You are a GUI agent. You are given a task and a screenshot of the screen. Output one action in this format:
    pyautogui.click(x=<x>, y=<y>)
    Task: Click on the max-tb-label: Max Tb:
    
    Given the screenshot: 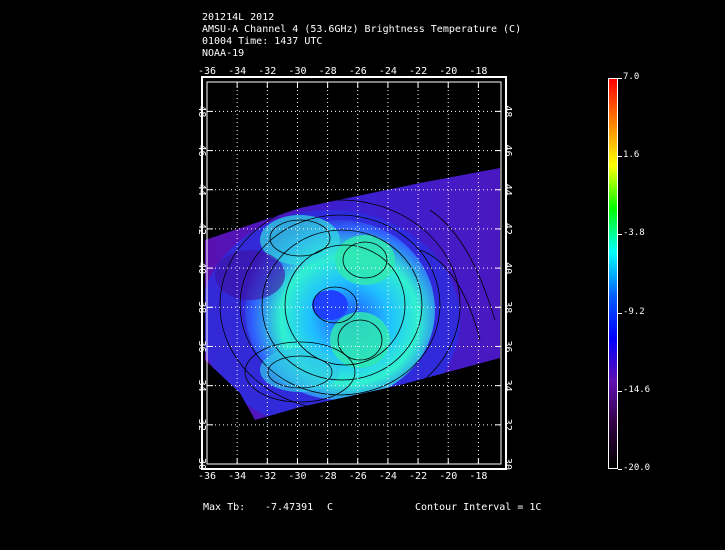 What is the action you would take?
    pyautogui.click(x=224, y=507)
    